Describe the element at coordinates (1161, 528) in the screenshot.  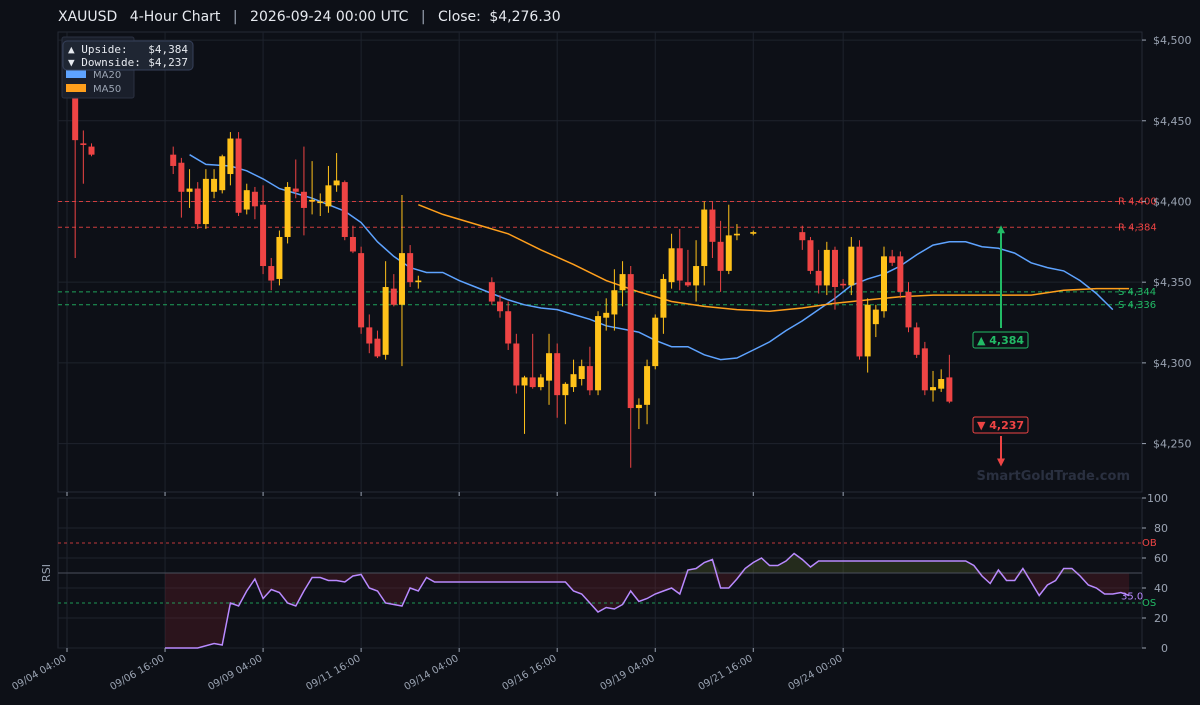
I see `rsi-y-tick-label: 80` at that location.